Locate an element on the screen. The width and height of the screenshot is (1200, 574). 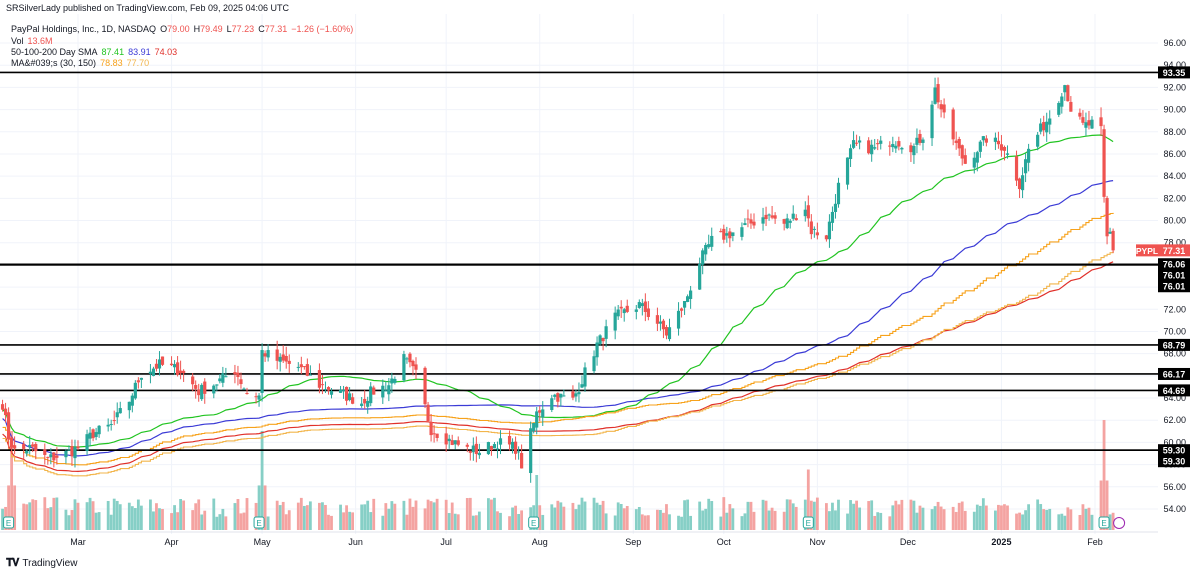
price-tick-label: 56.00 is located at coordinates (1174, 487).